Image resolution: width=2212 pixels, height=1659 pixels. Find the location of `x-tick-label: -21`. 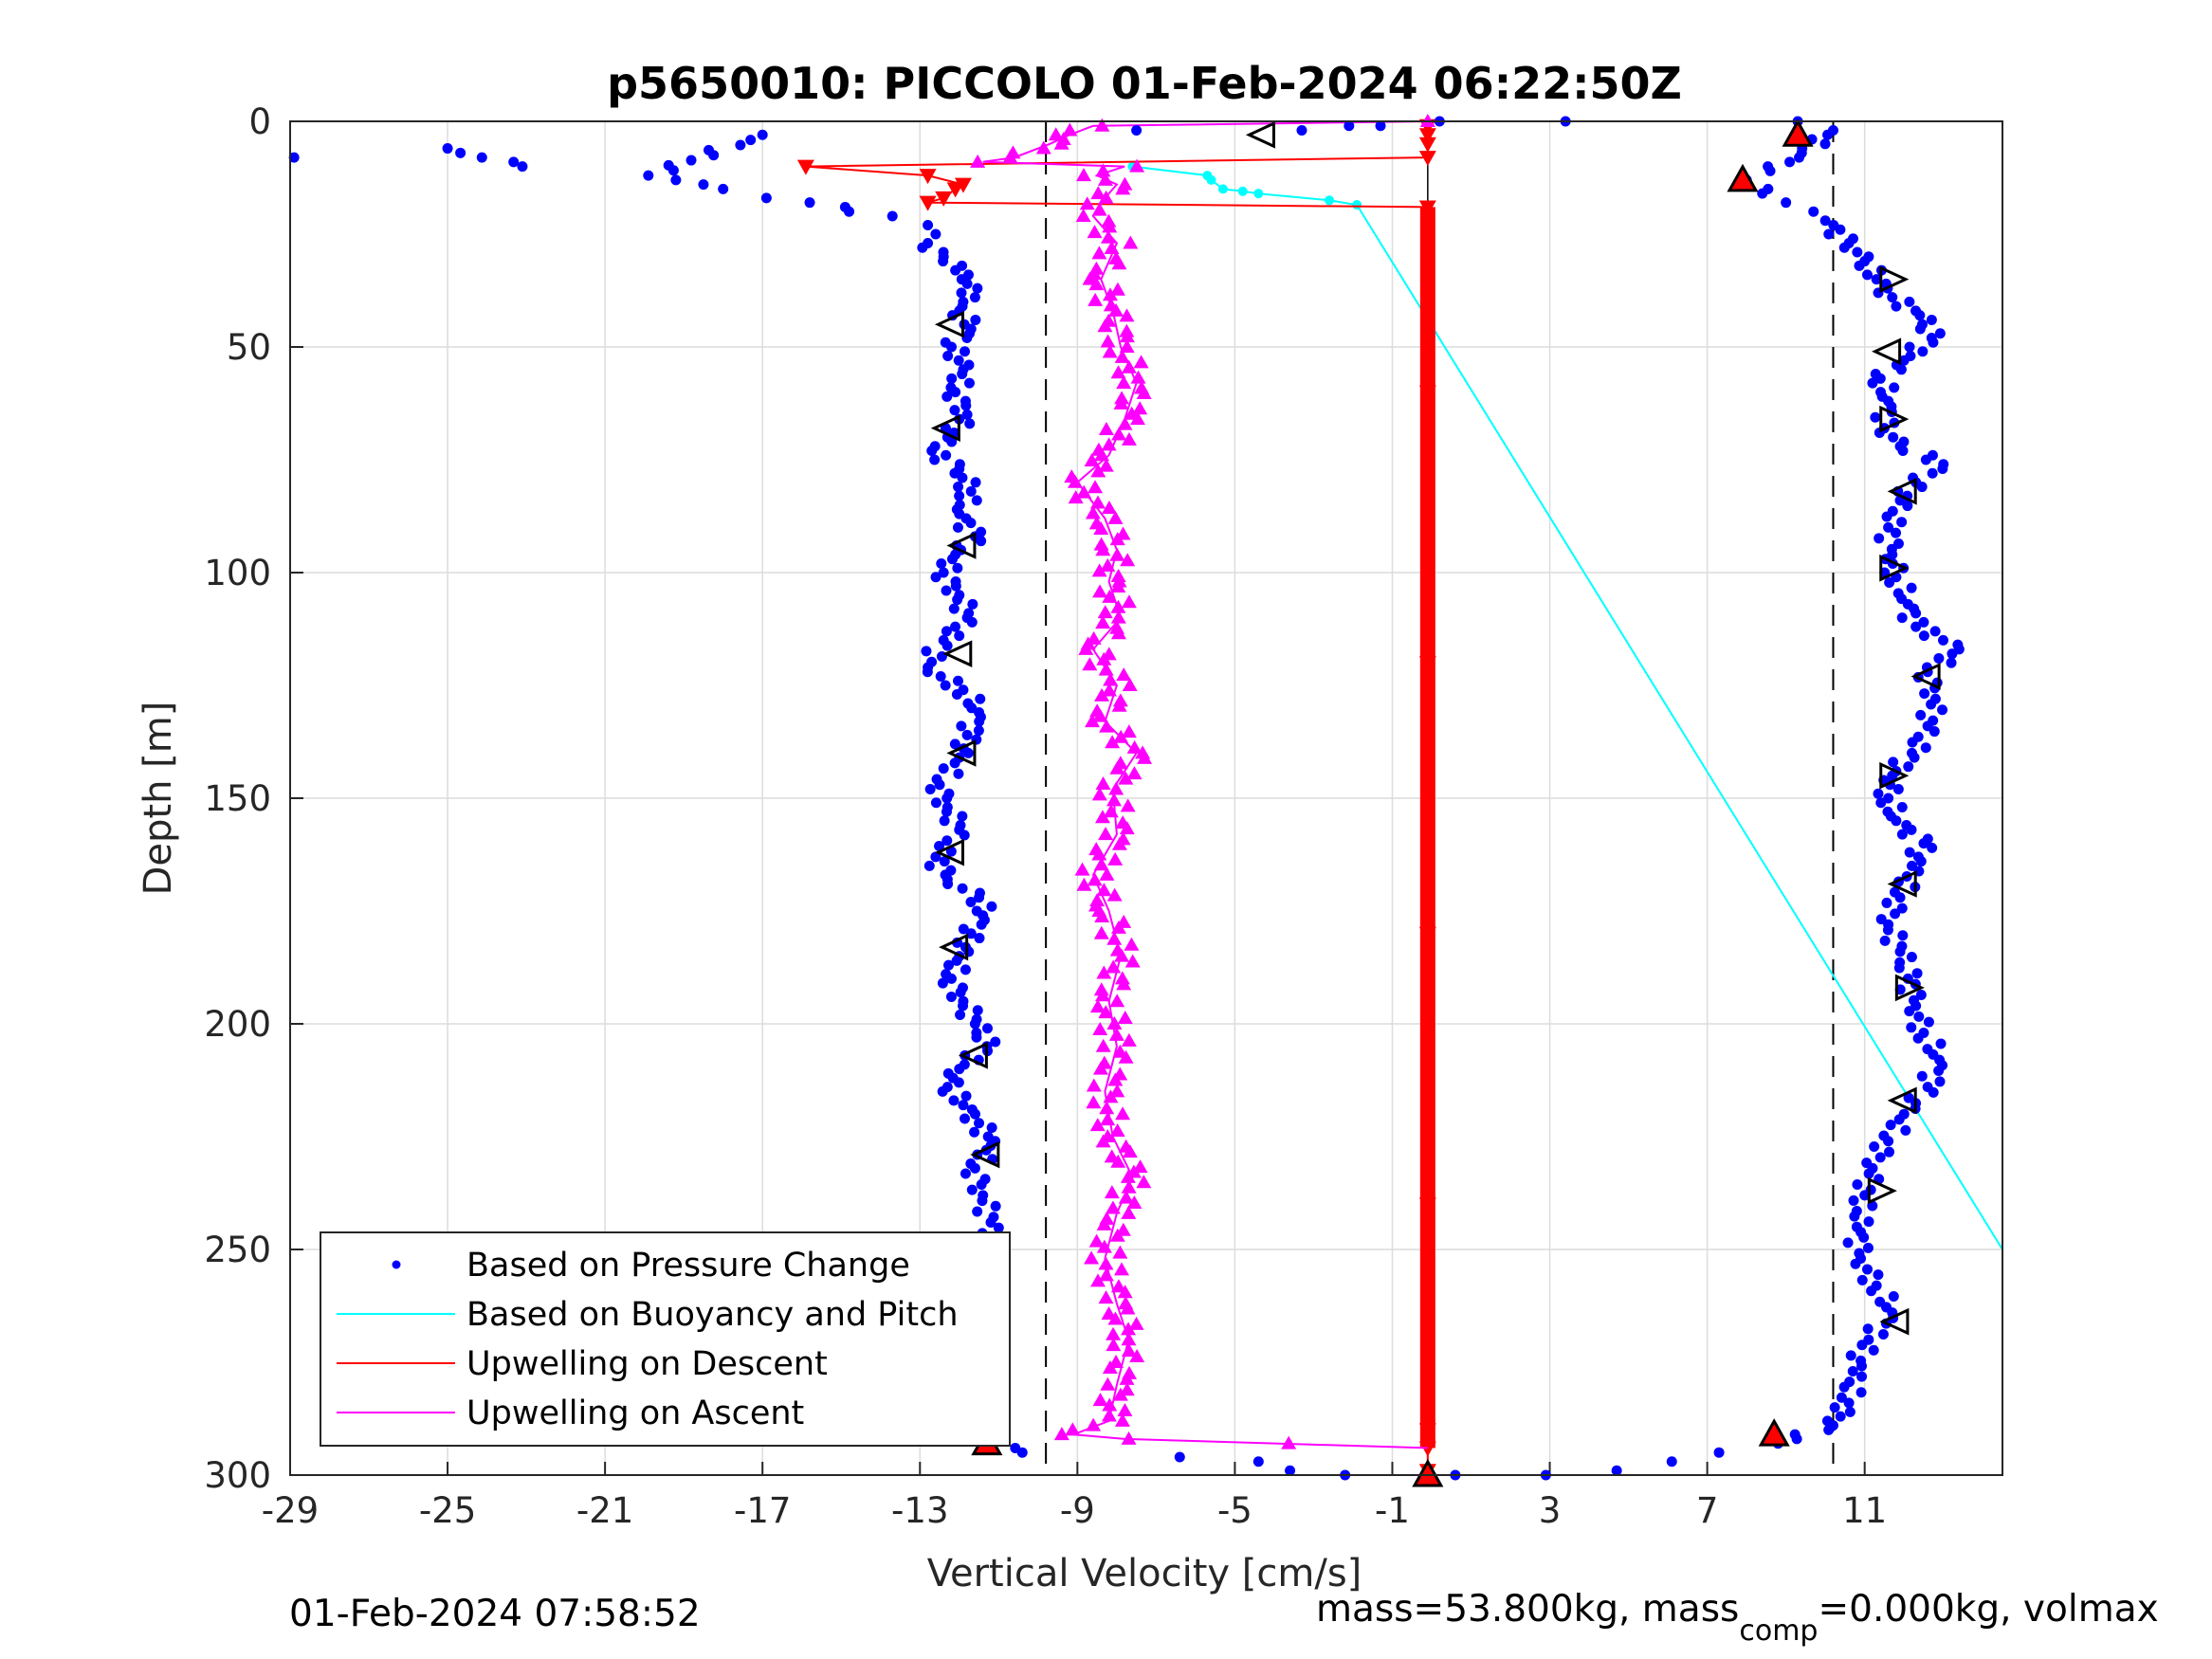

x-tick-label: -21 is located at coordinates (604, 1510).